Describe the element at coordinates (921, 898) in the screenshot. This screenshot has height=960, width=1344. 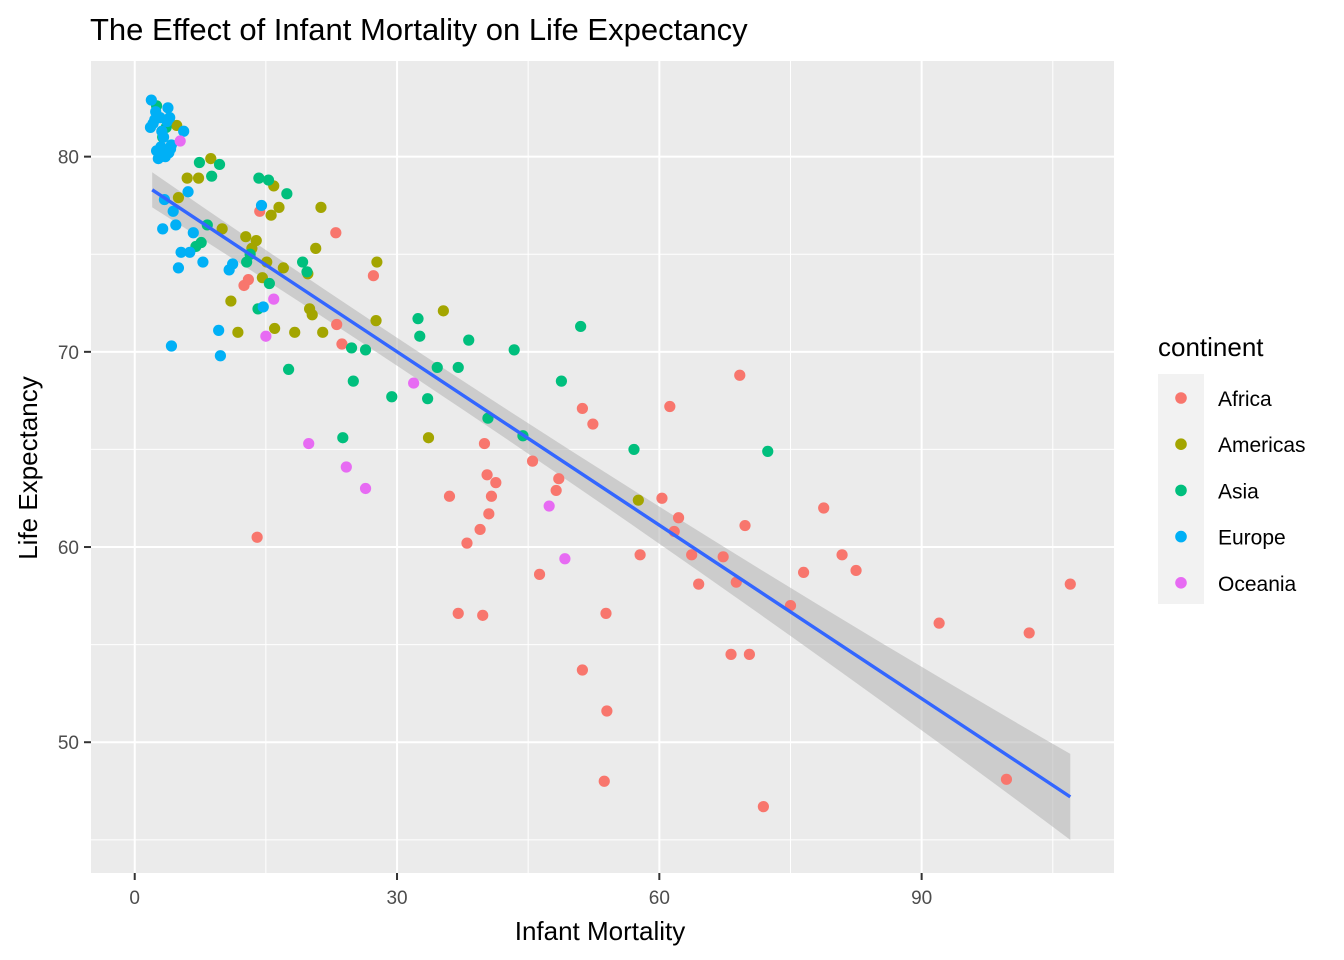
I see `x-tick-label: 90` at that location.